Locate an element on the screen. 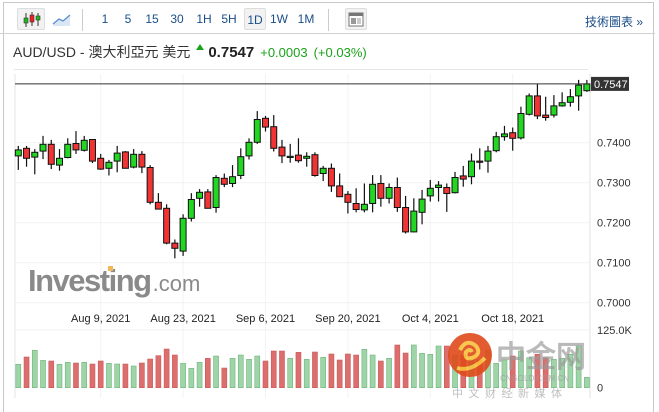 The image size is (659, 412). interval-15: 15 is located at coordinates (152, 19).